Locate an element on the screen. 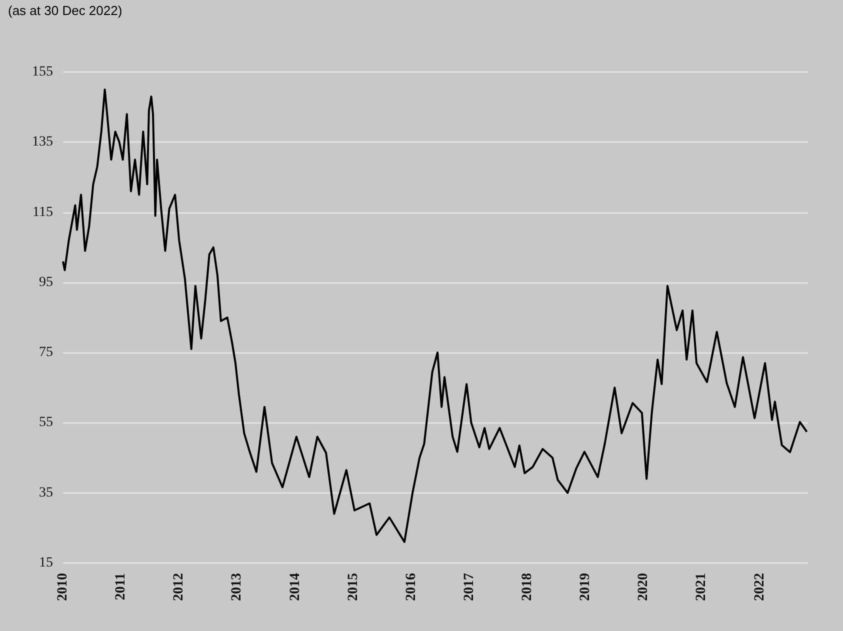 Image resolution: width=843 pixels, height=631 pixels. y-tick-label: 55 is located at coordinates (46, 422).